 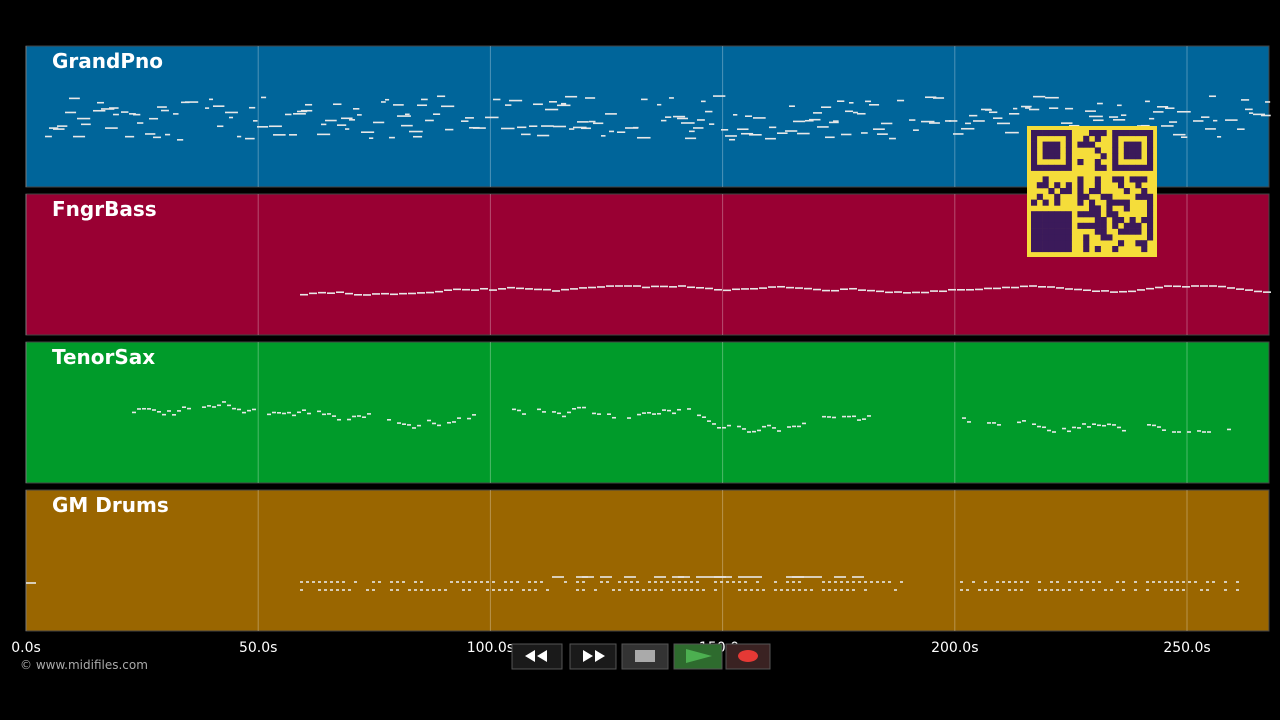 I want to click on tick-label: 100.0s, so click(x=490, y=648).